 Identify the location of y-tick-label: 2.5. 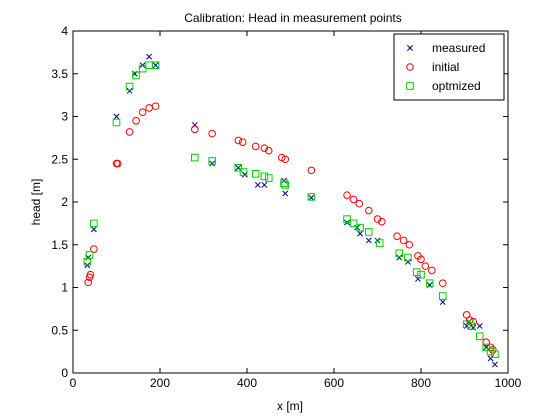
(59, 159).